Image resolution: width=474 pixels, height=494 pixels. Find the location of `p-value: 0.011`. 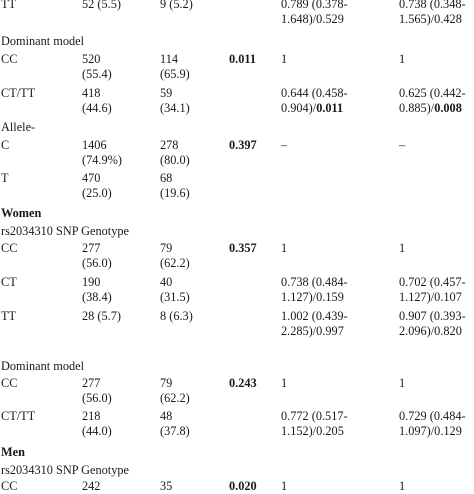

p-value: 0.011 is located at coordinates (242, 59).